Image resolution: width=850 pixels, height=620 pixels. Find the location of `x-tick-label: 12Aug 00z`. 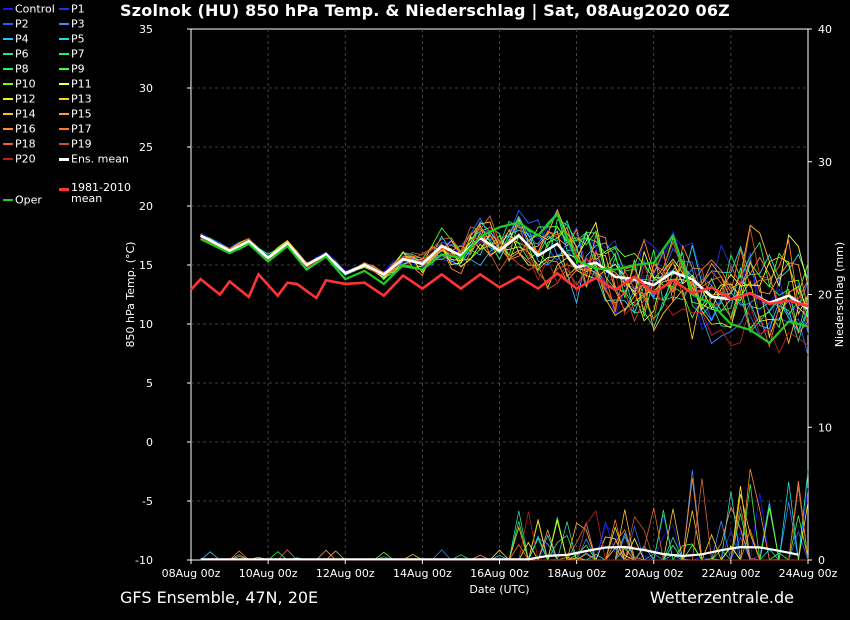

x-tick-label: 12Aug 00z is located at coordinates (345, 573).